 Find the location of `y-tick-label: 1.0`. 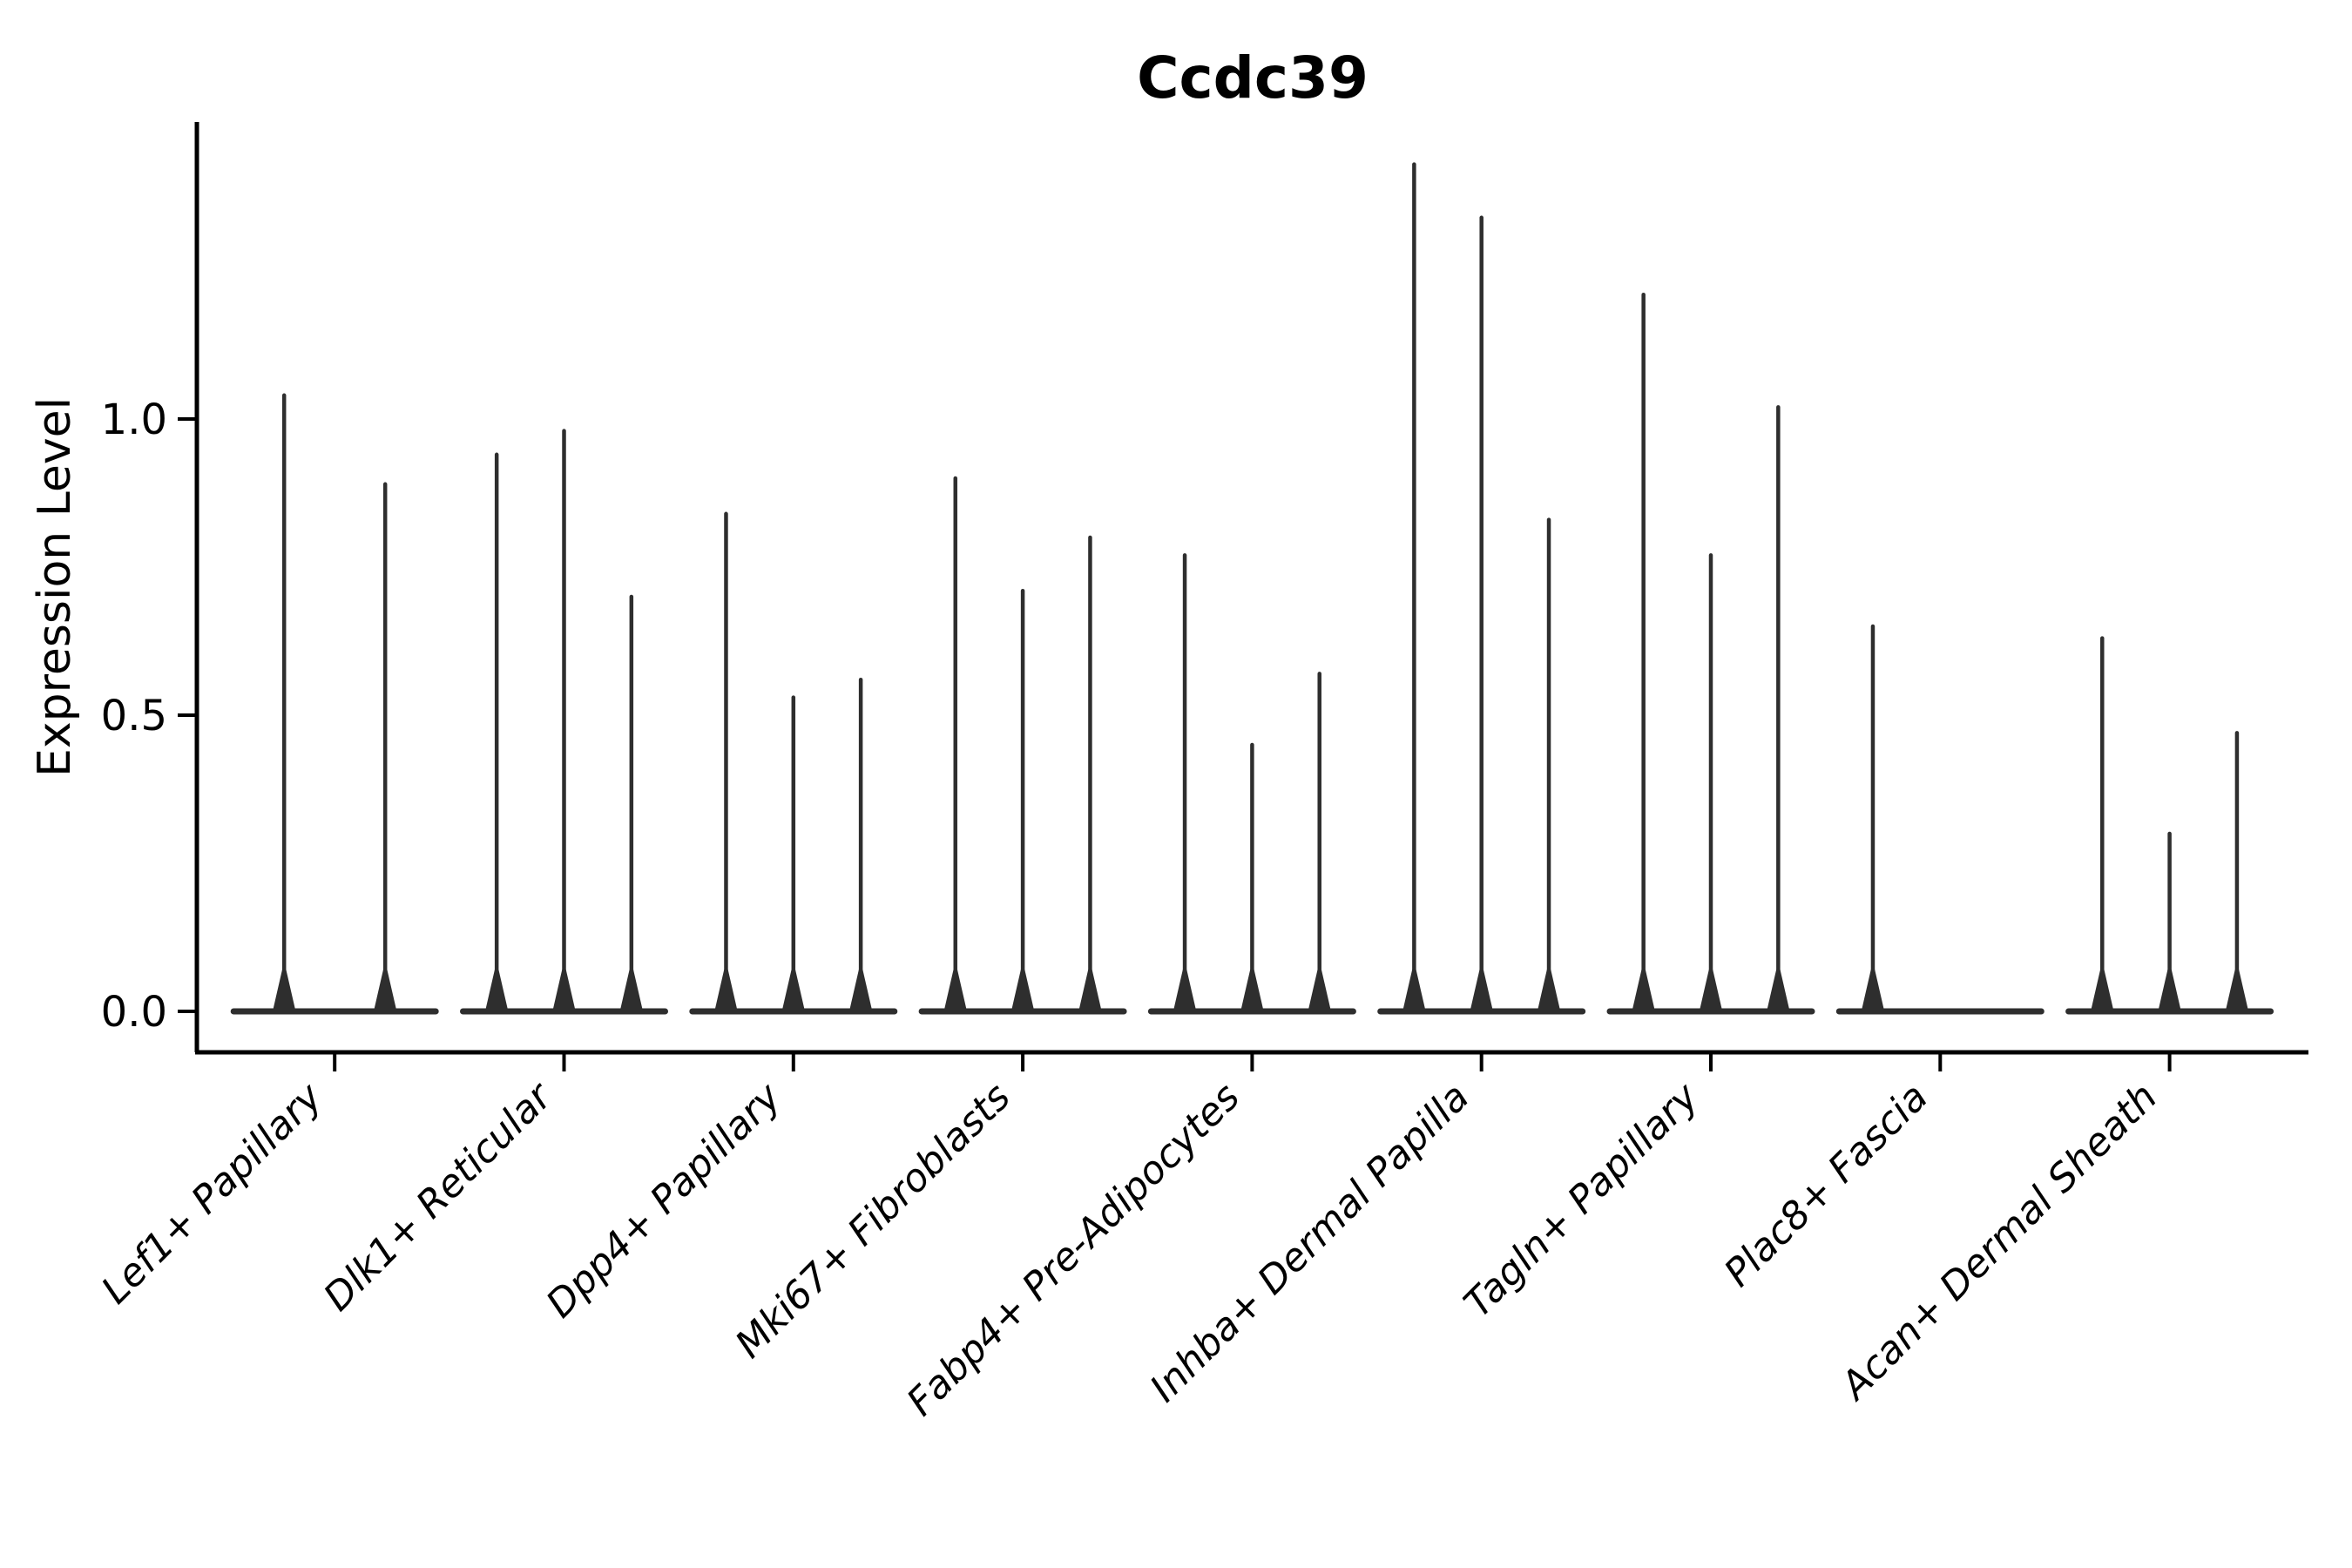

y-tick-label: 1.0 is located at coordinates (134, 420).